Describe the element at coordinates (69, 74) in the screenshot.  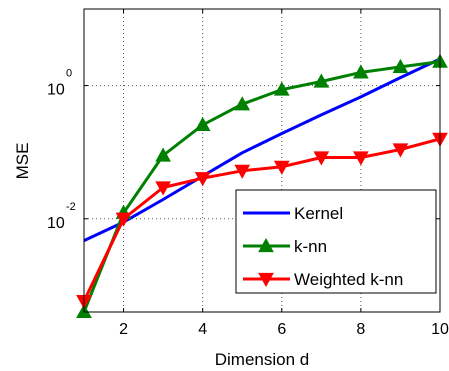
I see `y-tick-label-exponent: 0` at that location.